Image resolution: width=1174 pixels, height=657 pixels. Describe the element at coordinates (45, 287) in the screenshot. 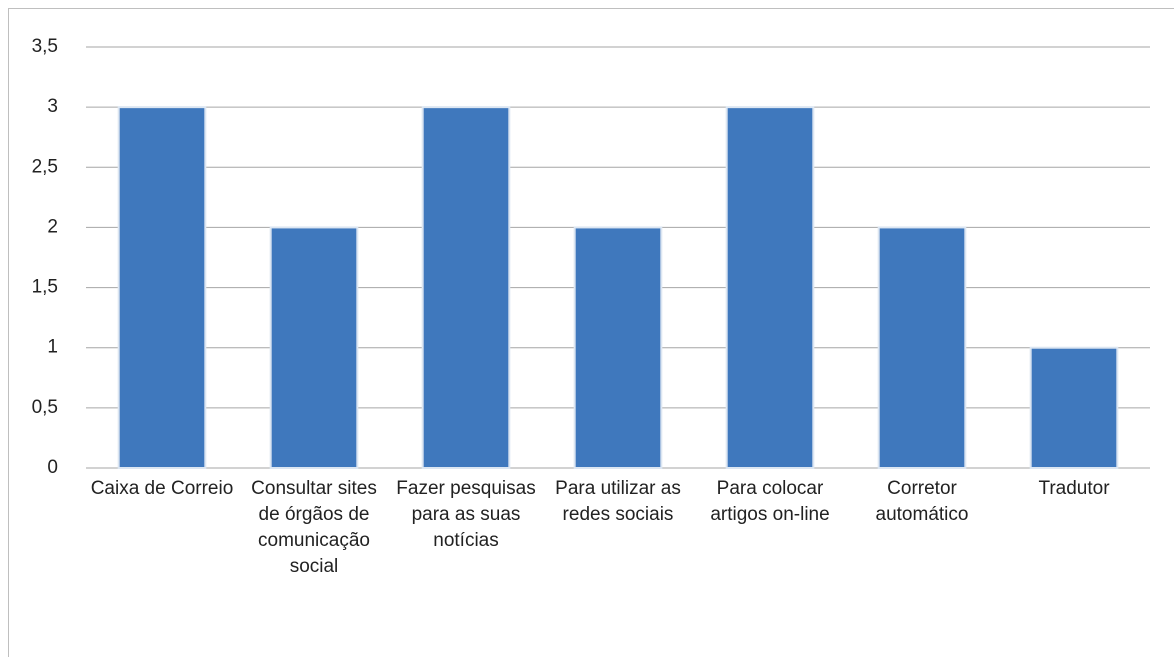

I see `y-tick-label: 1,5` at that location.